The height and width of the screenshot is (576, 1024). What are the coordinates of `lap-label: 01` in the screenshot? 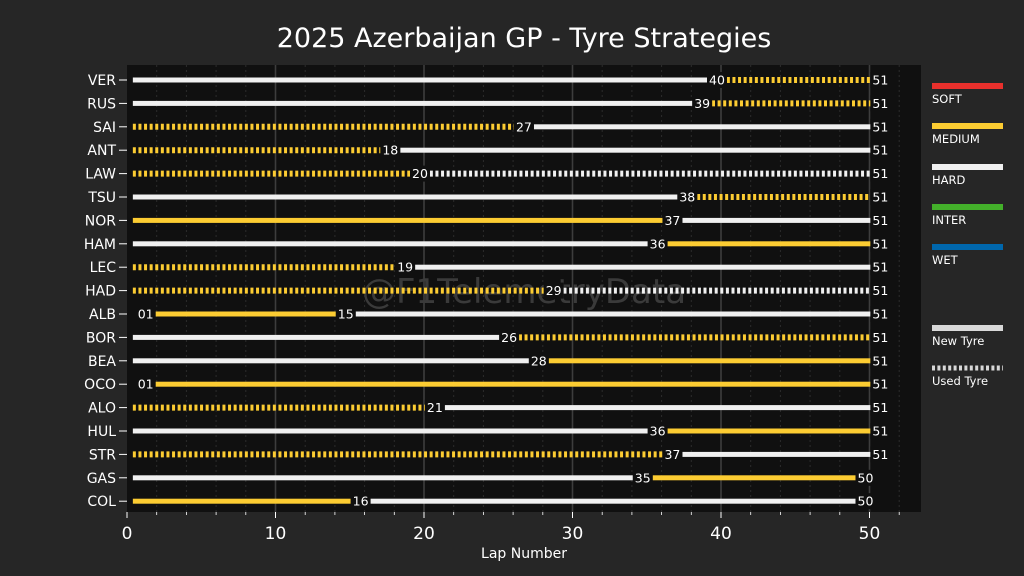 It's located at (146, 314).